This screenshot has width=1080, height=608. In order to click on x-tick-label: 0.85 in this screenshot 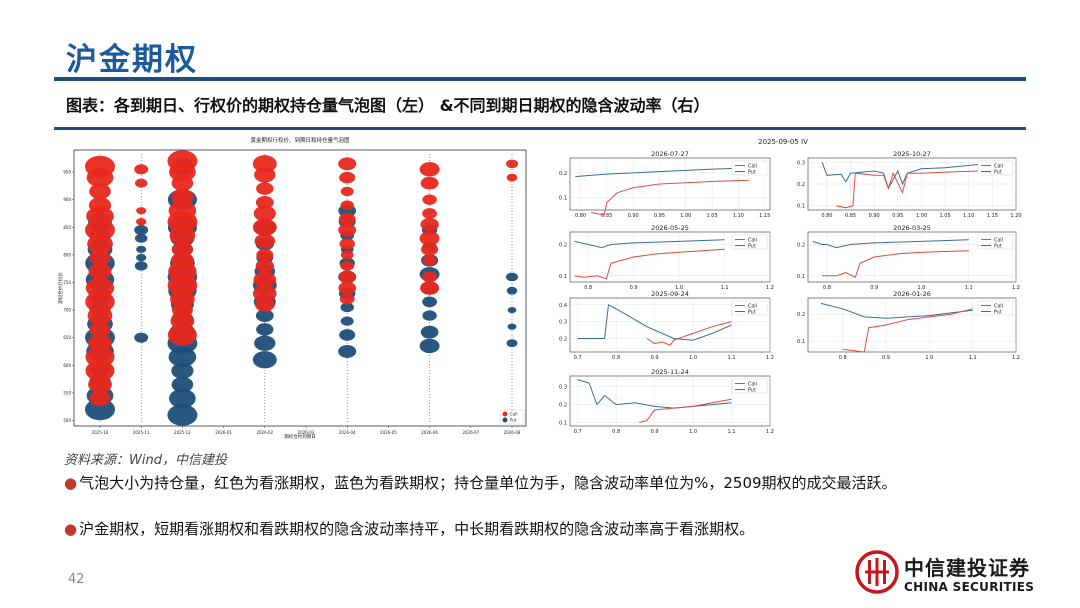, I will do `click(850, 216)`.